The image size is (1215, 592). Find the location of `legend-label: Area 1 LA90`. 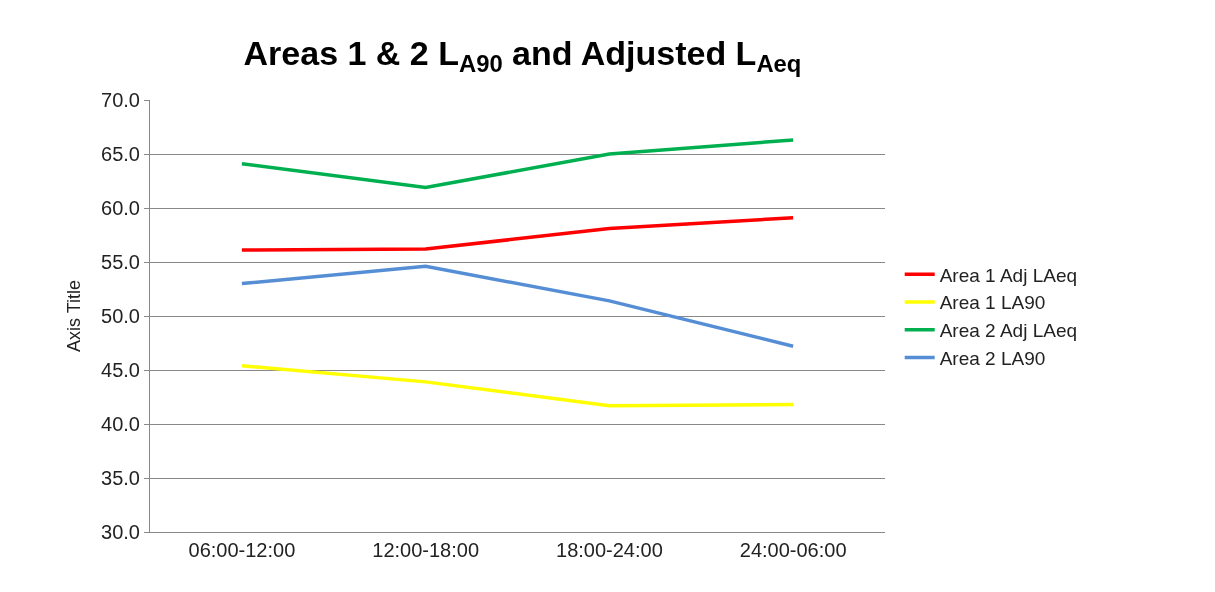

legend-label: Area 1 LA90 is located at coordinates (992, 303).